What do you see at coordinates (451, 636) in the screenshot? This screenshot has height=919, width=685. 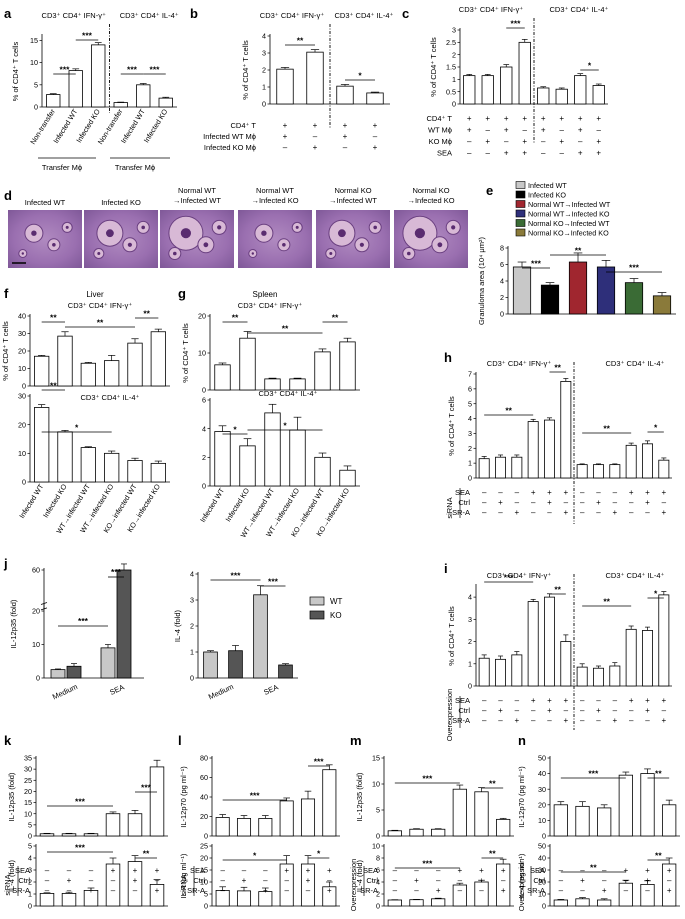 I see `y-axis-label: % of CD4⁺ T cells` at bounding box center [451, 636].